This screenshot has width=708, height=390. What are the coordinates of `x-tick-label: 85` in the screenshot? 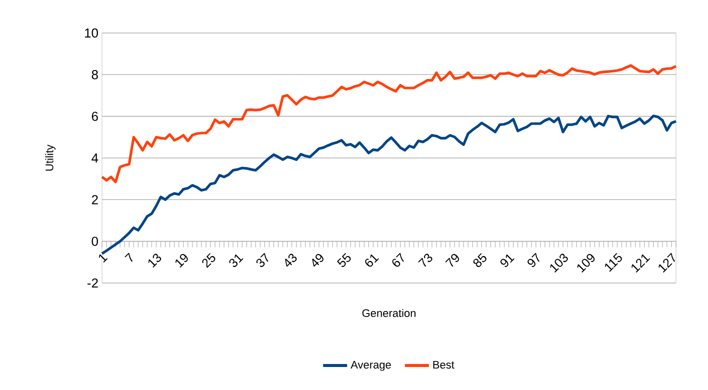 It's located at (479, 260).